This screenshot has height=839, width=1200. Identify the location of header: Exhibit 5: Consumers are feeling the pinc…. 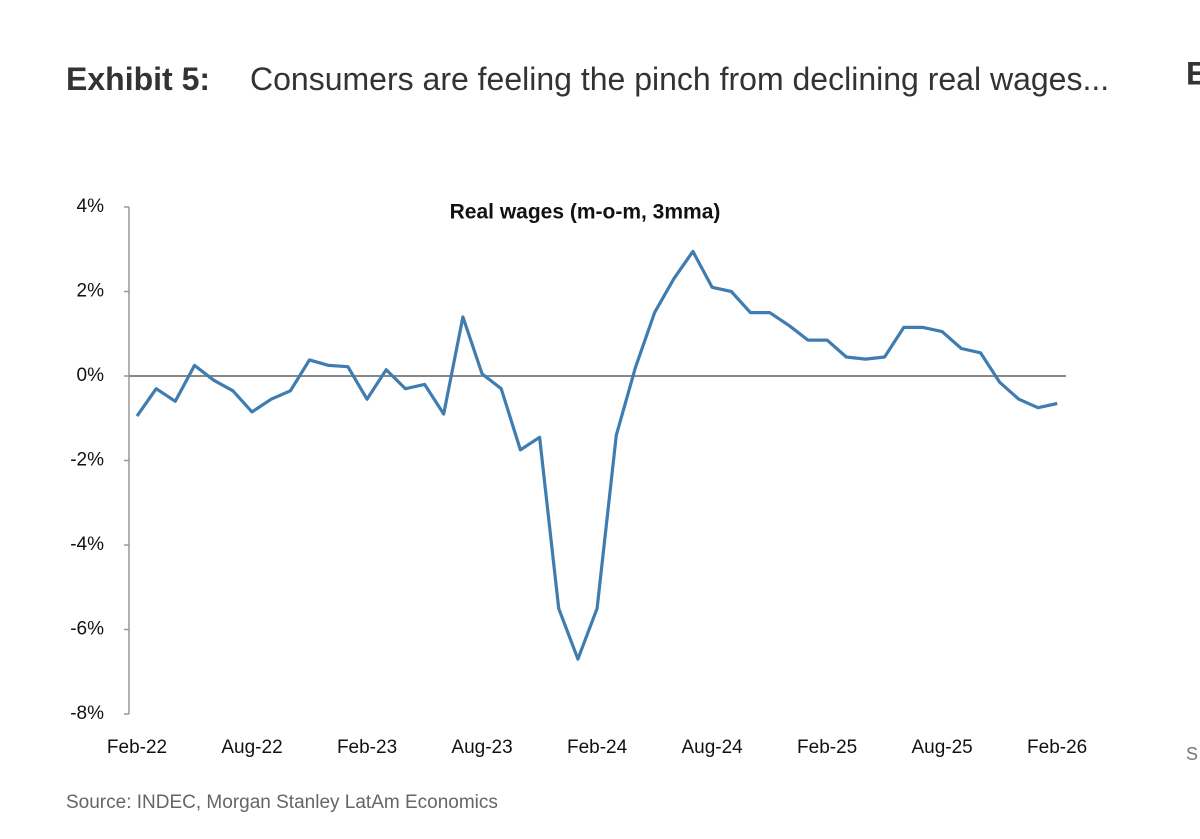
(591, 79).